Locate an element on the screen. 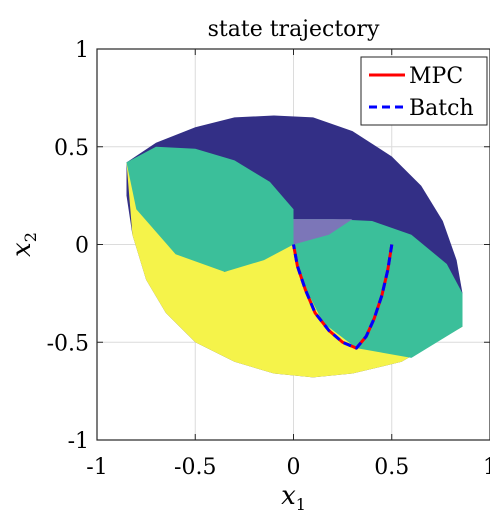  lower-right-teal-region is located at coordinates (378, 288).